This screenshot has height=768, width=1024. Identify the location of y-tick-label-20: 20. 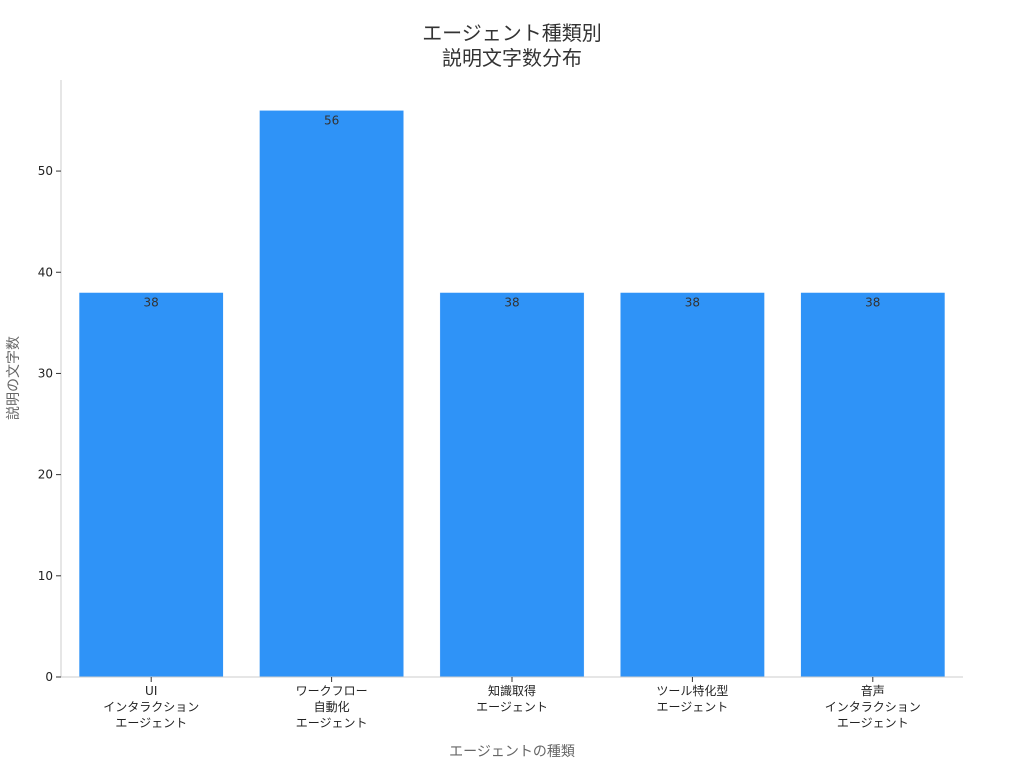
(45, 475).